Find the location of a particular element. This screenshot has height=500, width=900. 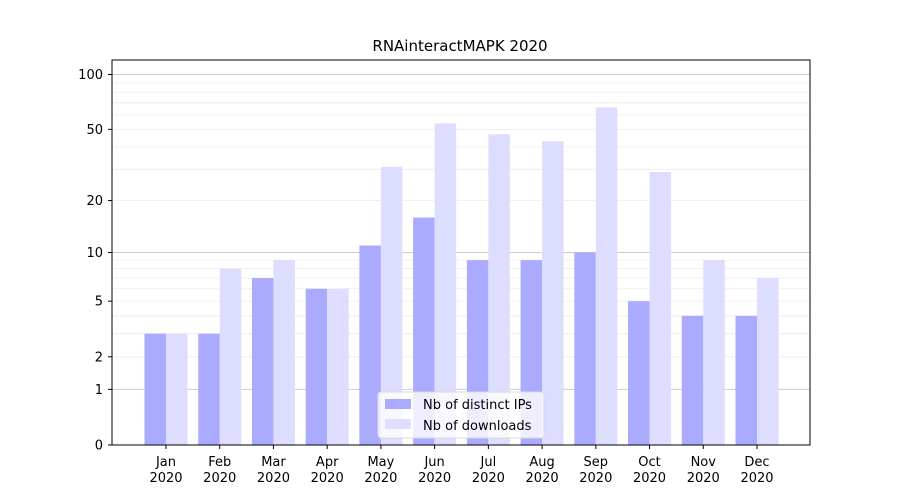

x-tick-label-month: Mar is located at coordinates (273, 462).